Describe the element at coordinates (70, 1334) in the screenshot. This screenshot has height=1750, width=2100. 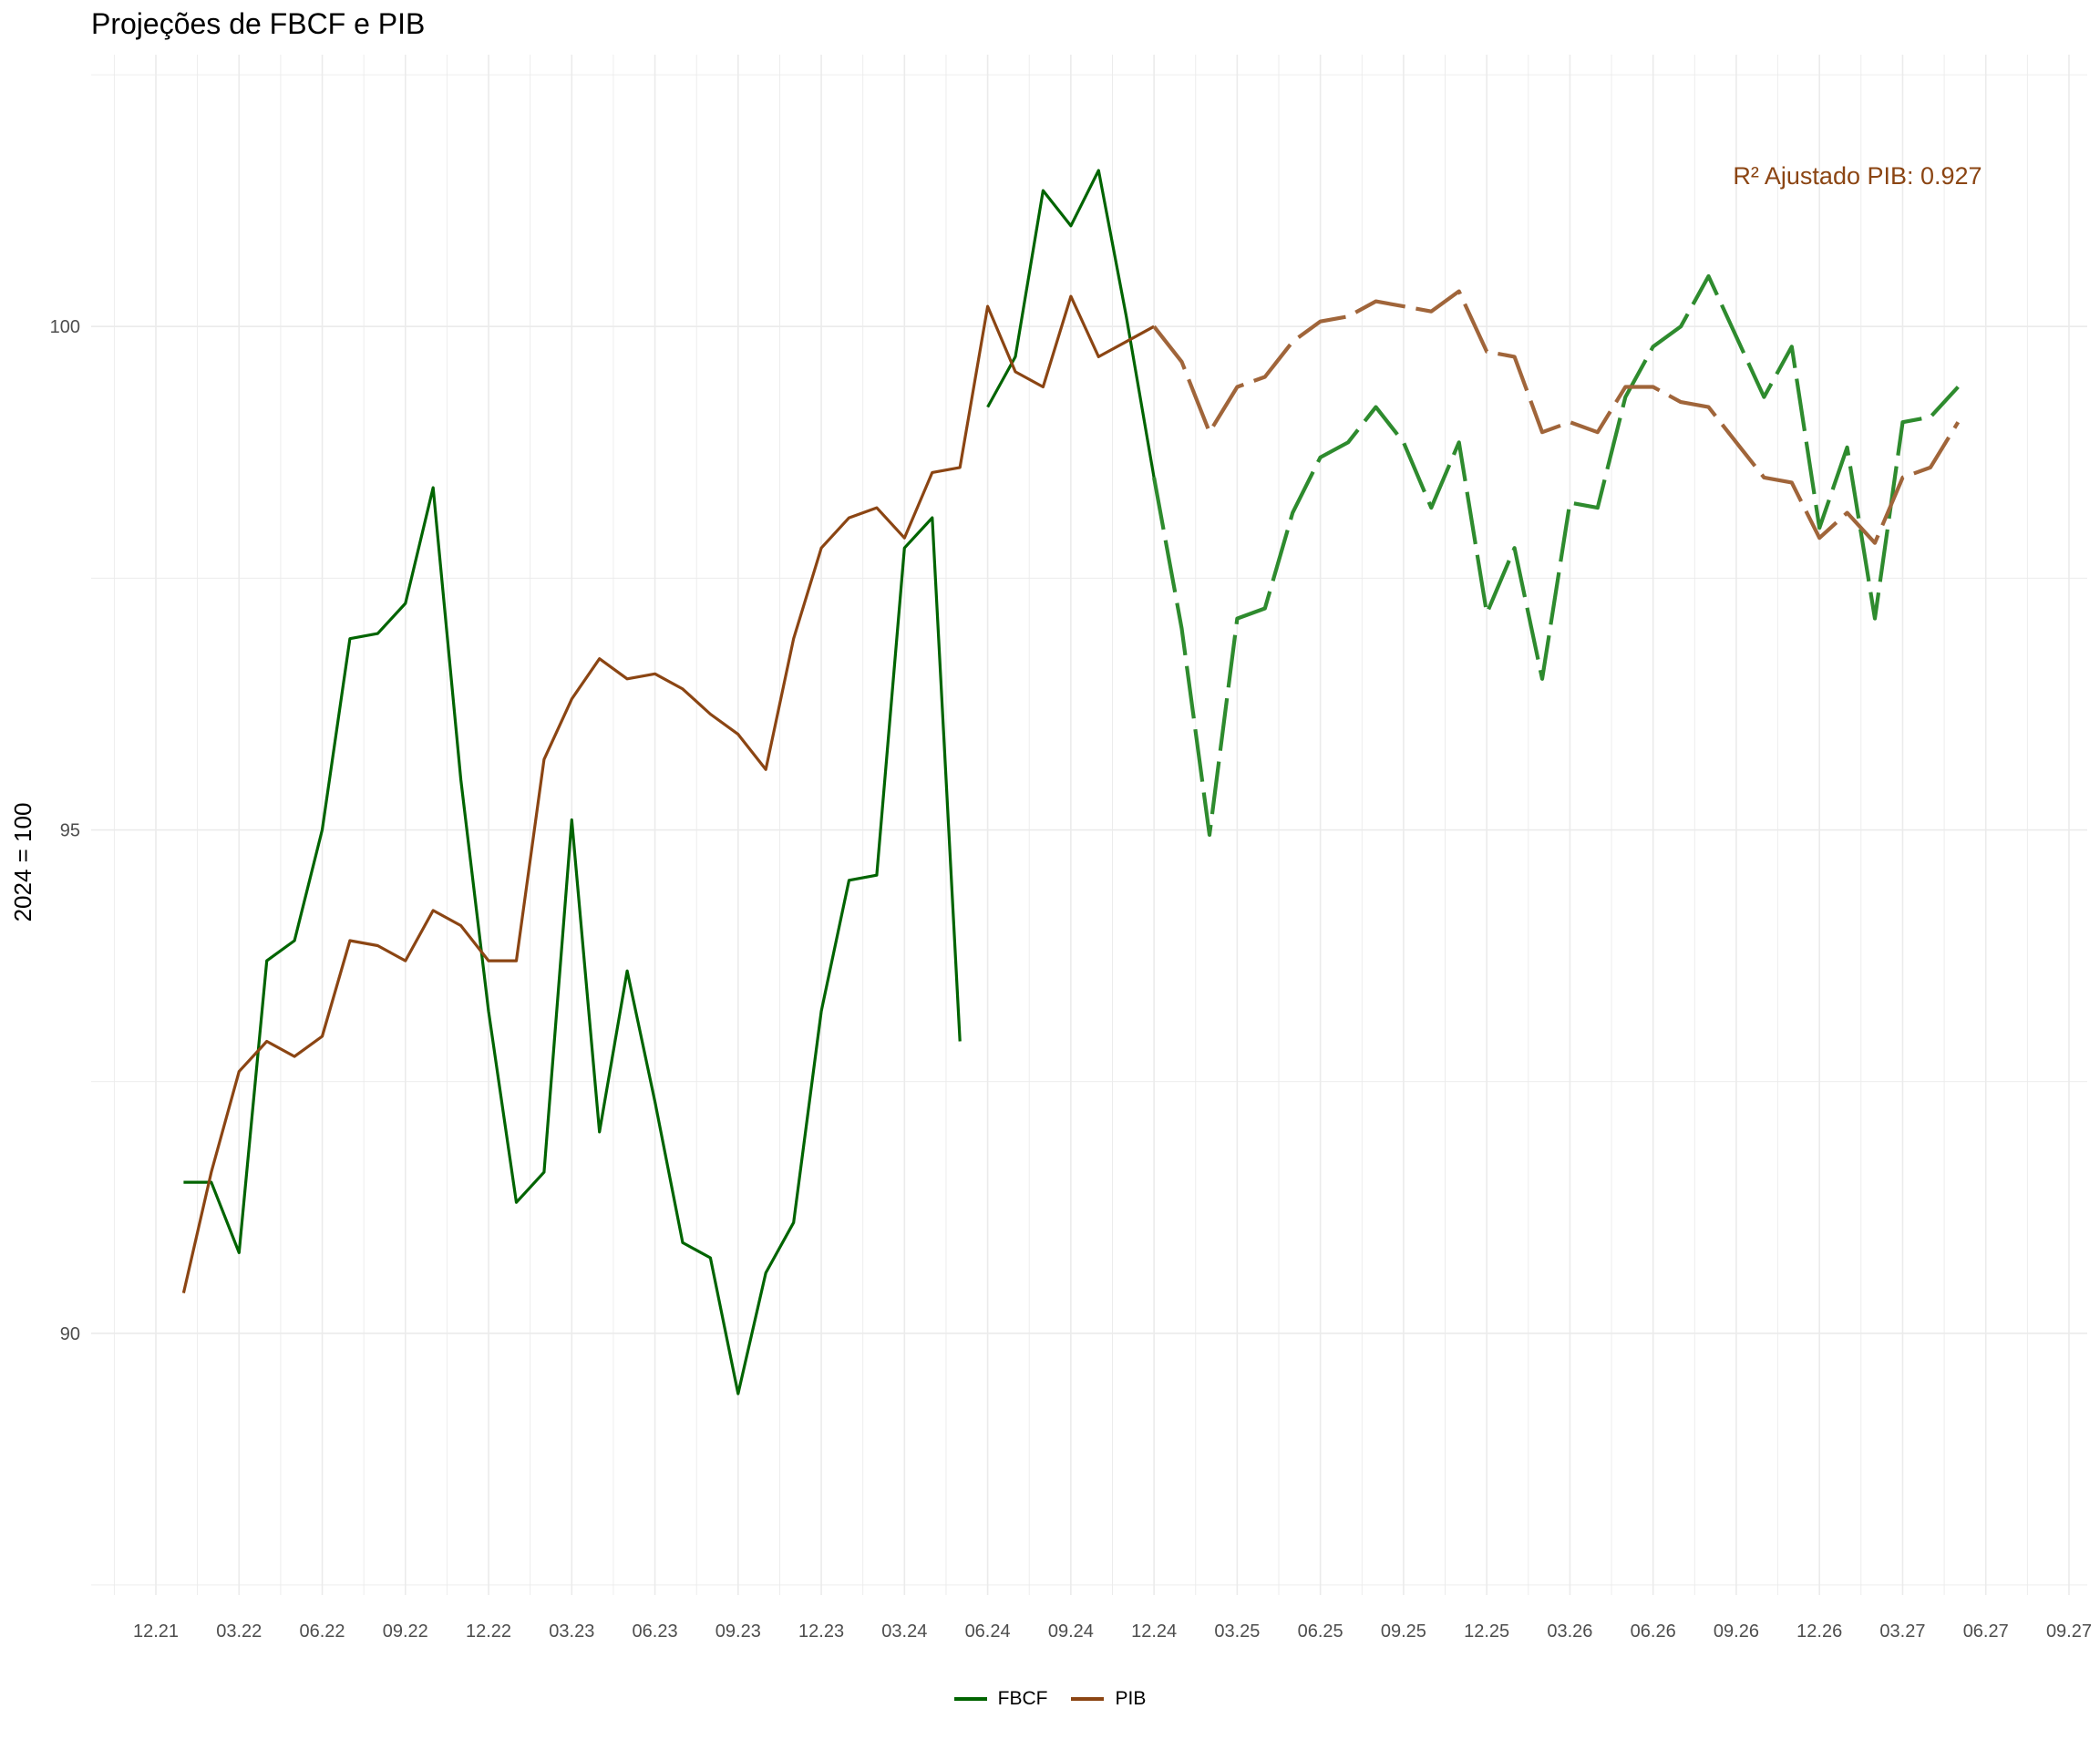
I see `y-tick-label: 90` at that location.